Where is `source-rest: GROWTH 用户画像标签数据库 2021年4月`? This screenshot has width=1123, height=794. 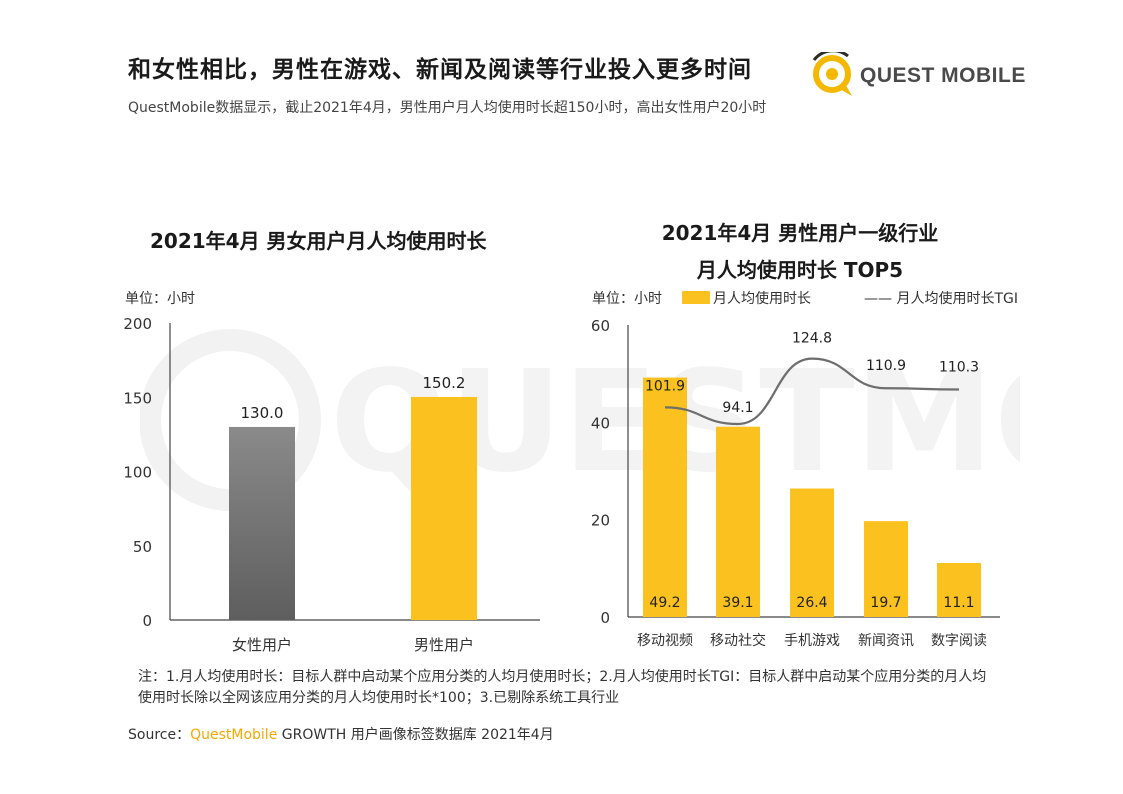 source-rest: GROWTH 用户画像标签数据库 2021年4月 is located at coordinates (415, 735).